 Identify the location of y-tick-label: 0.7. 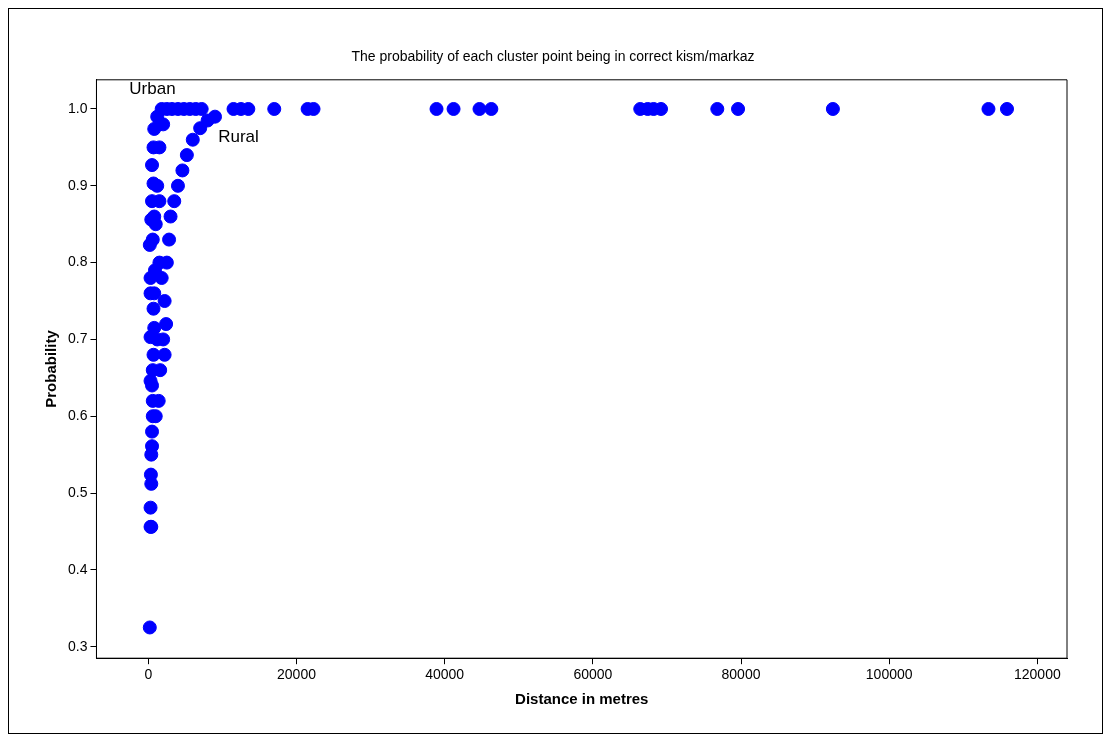
(77, 338).